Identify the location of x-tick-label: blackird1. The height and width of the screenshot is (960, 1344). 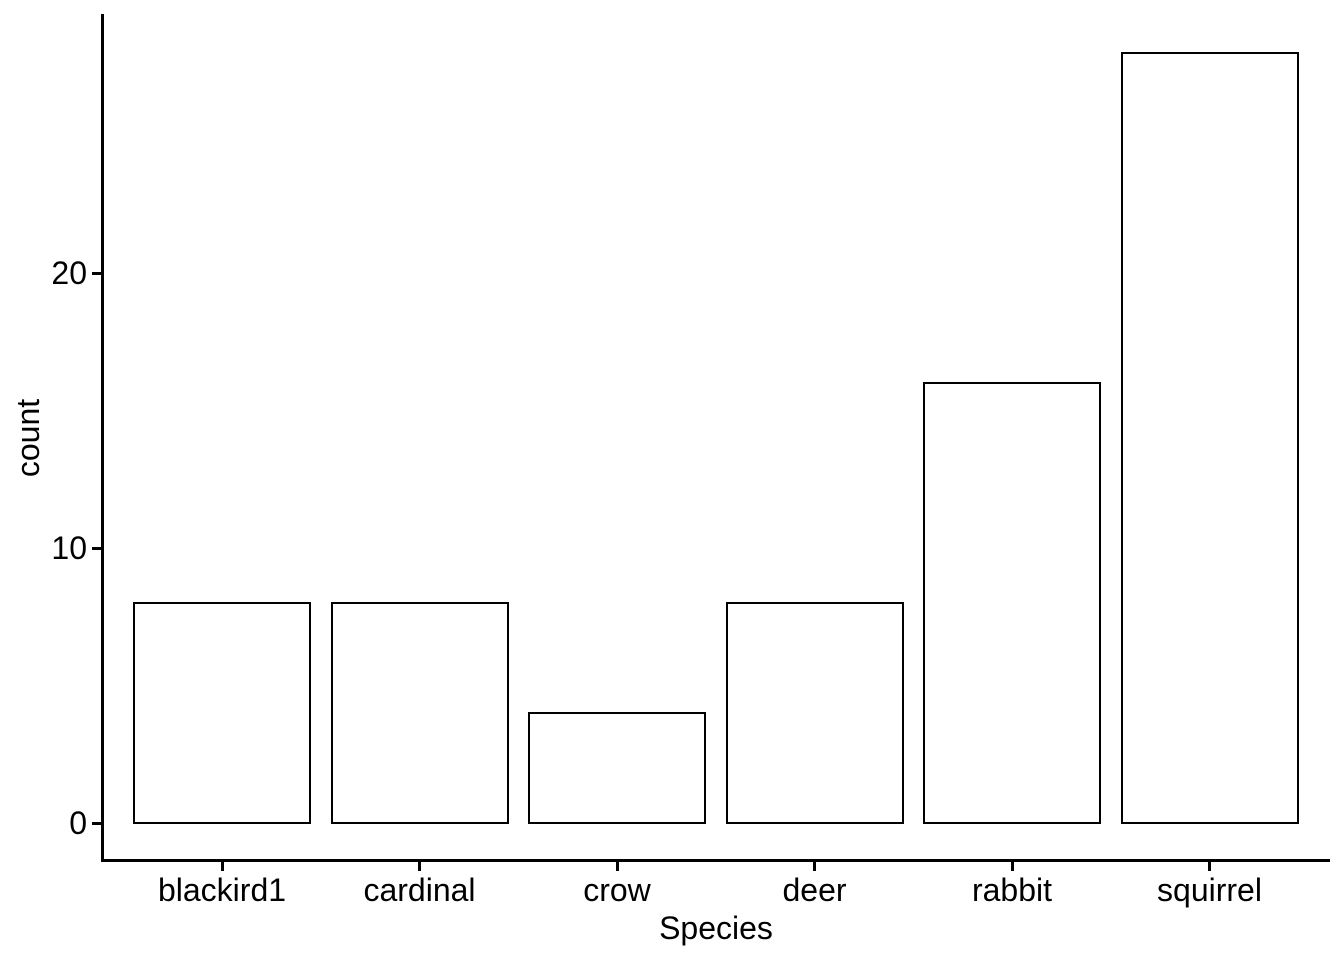
(222, 890).